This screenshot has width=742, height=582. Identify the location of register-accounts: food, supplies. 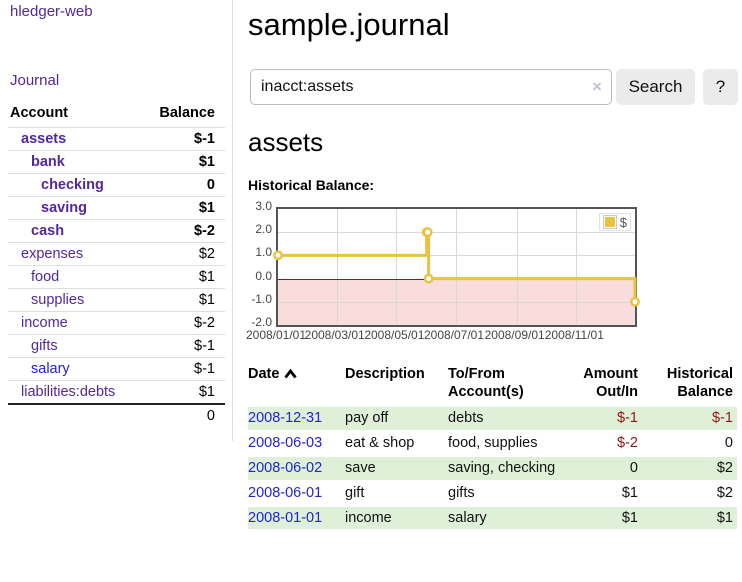
(493, 443).